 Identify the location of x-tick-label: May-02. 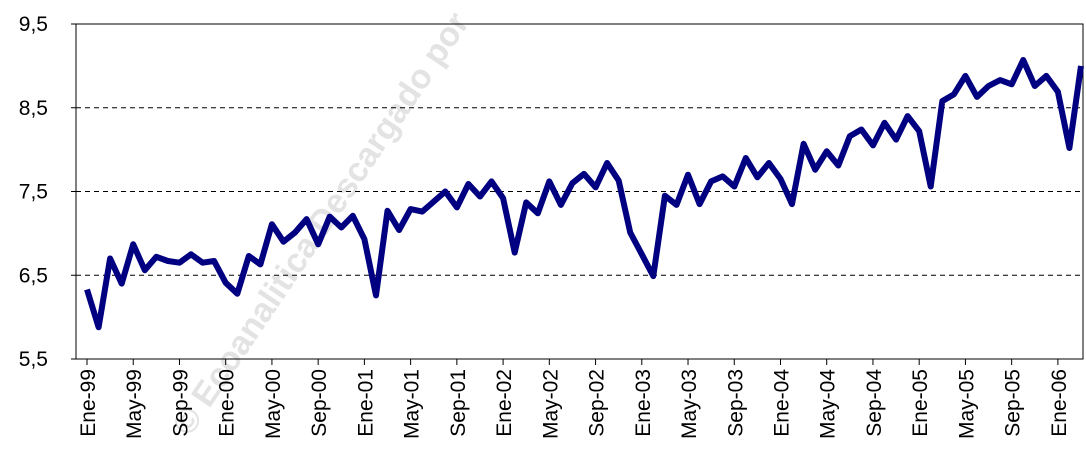
(550, 404).